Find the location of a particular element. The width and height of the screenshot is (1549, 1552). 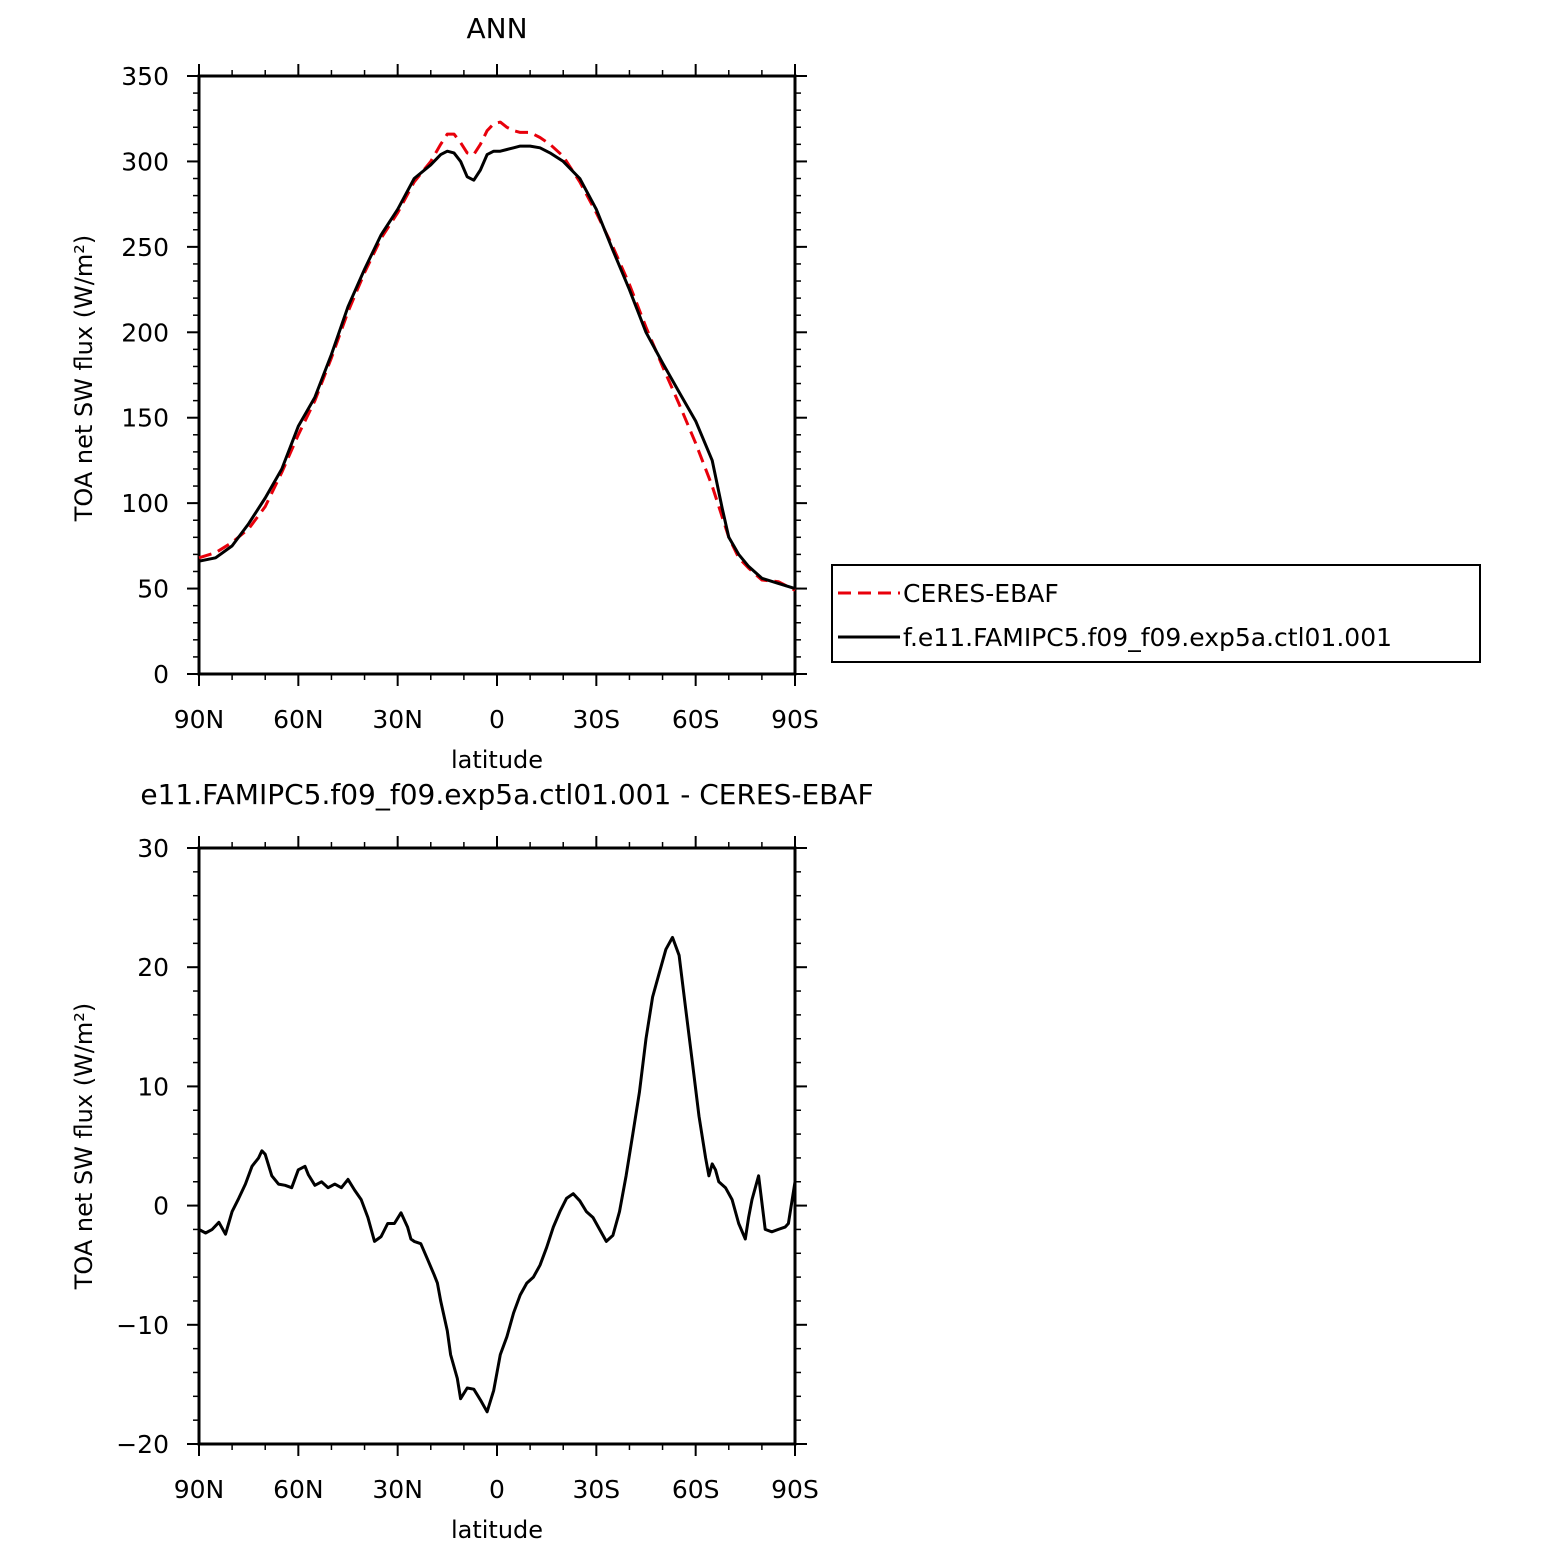

y-tick-label: 20 is located at coordinates (153, 967).